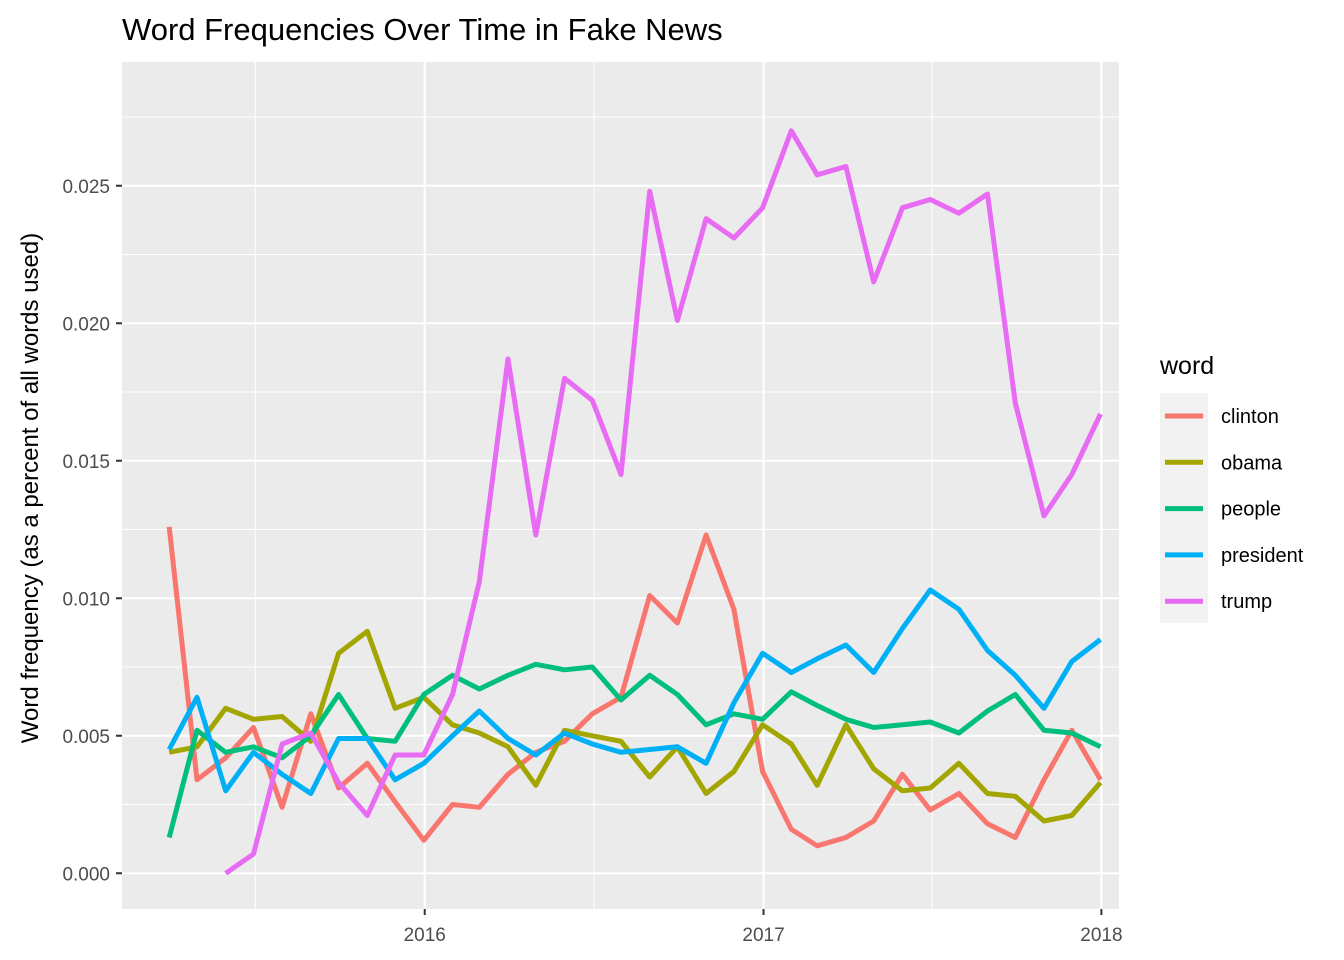  I want to click on chart-title: Word Frequencies Over Time in Fake News, so click(422, 29).